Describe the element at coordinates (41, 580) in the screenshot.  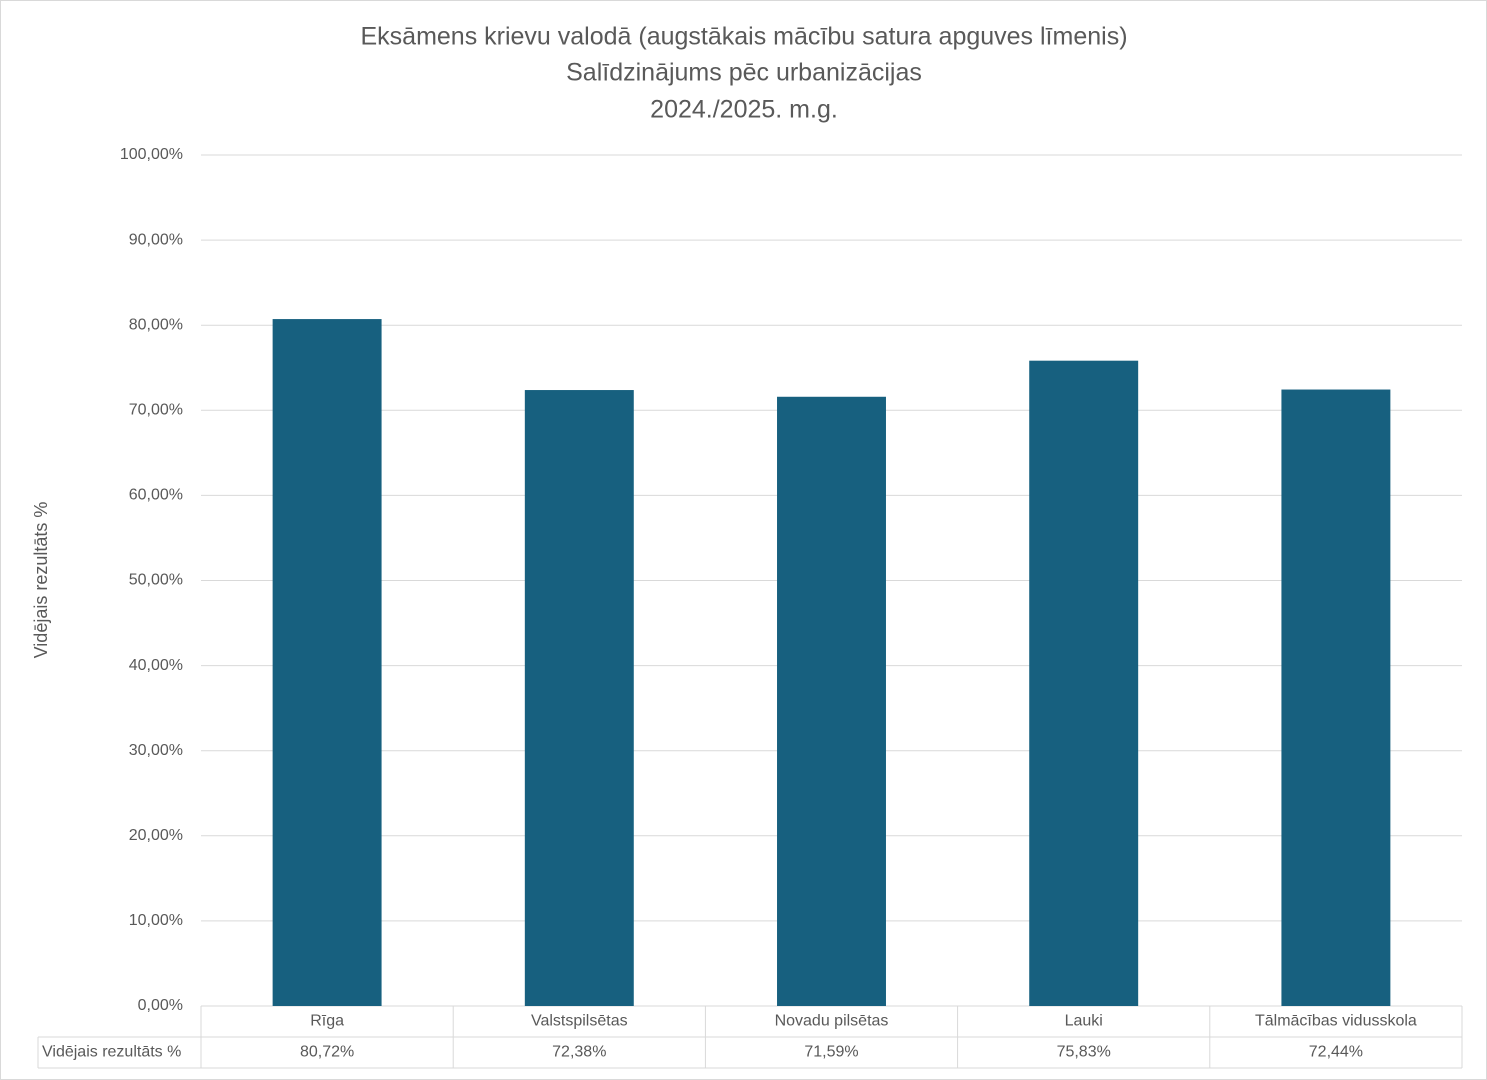
I see `y-axis-label: Vidējais rezultāts %` at that location.